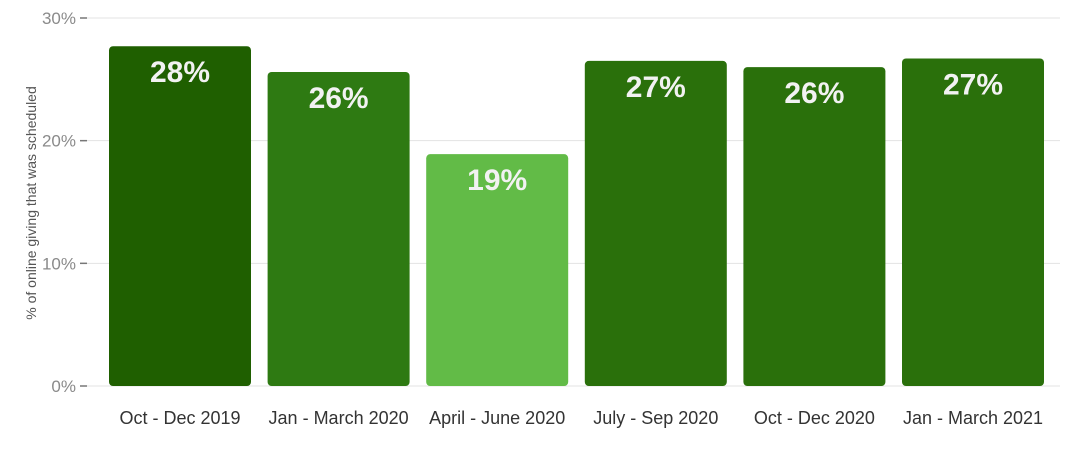 The height and width of the screenshot is (449, 1089). What do you see at coordinates (59, 263) in the screenshot?
I see `y-tick-label: 10%` at bounding box center [59, 263].